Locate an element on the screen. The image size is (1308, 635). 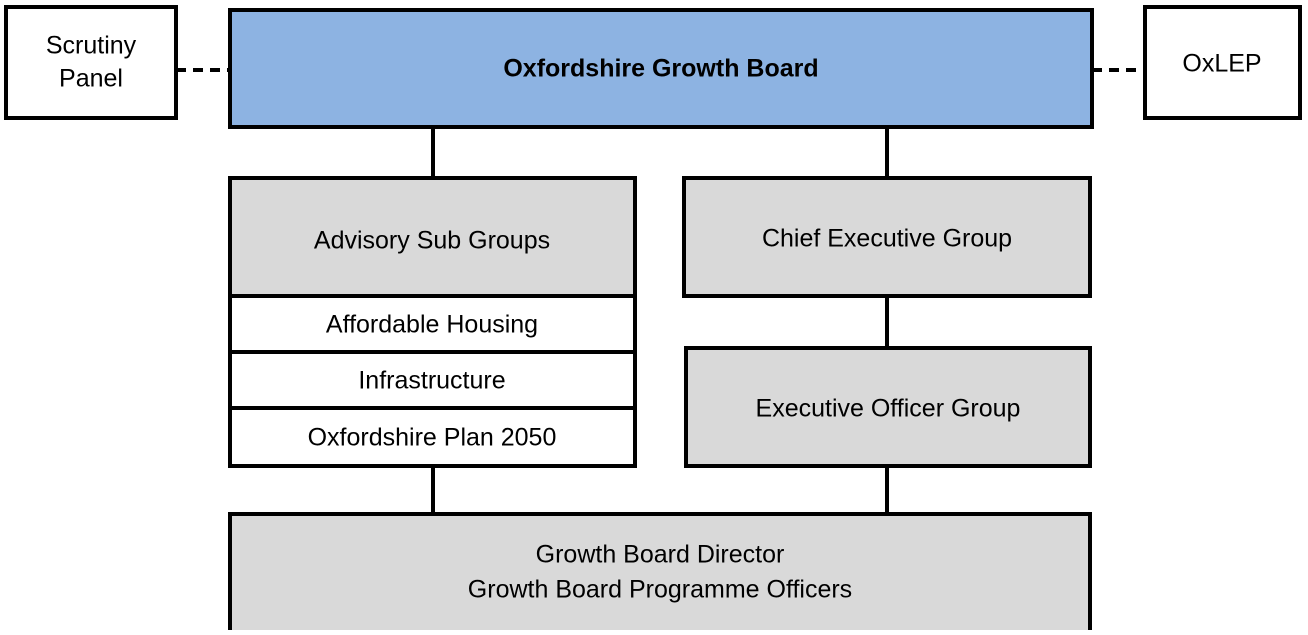
node-label: OxLEP is located at coordinates (1221, 64).